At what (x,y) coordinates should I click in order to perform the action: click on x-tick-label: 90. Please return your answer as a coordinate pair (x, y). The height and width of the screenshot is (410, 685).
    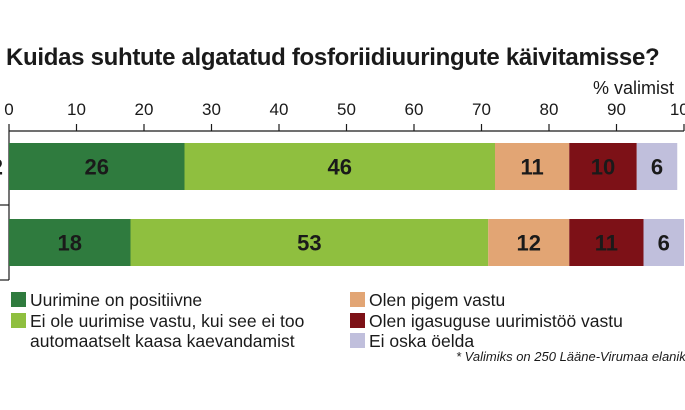
    Looking at the image, I should click on (616, 109).